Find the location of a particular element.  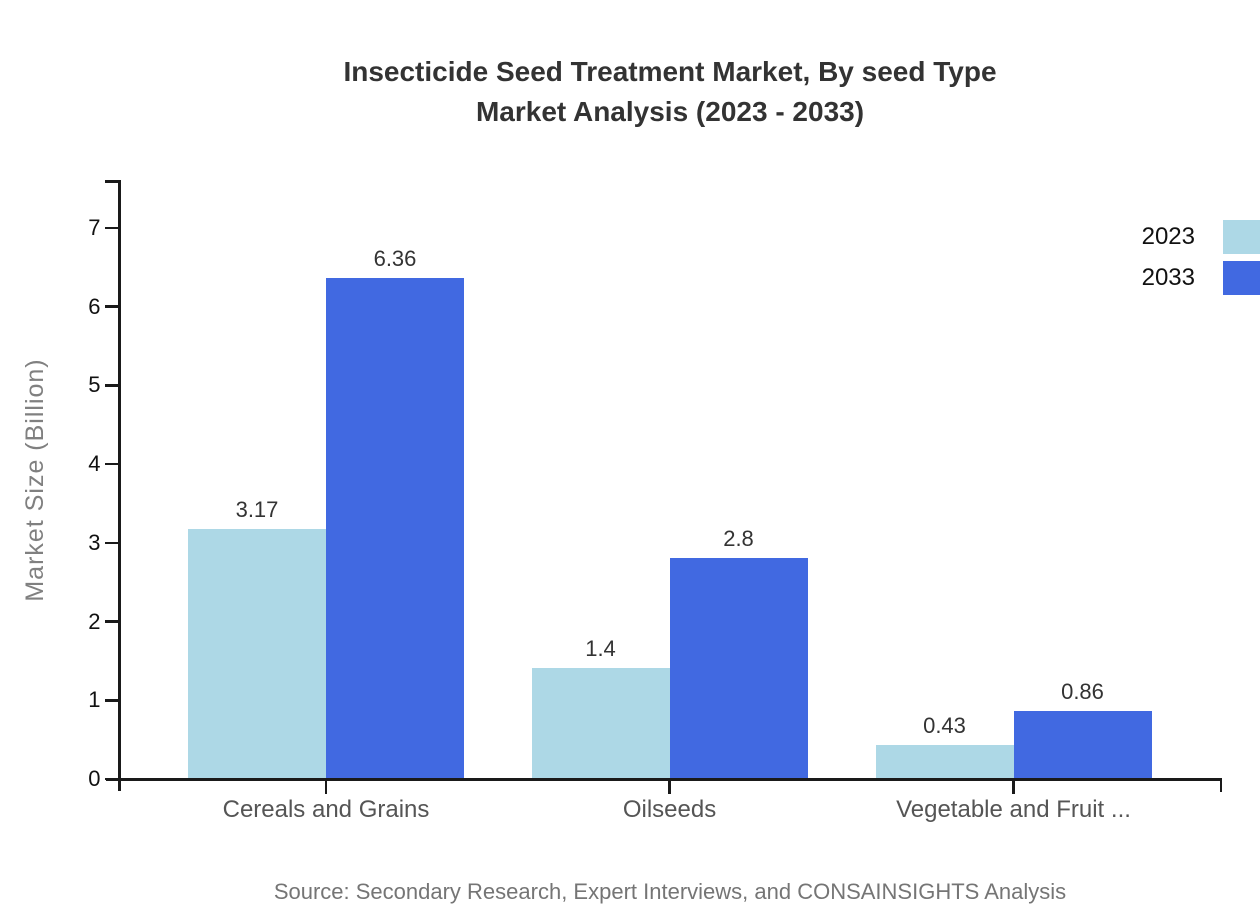

y-axis-top-cap is located at coordinates (111, 181).